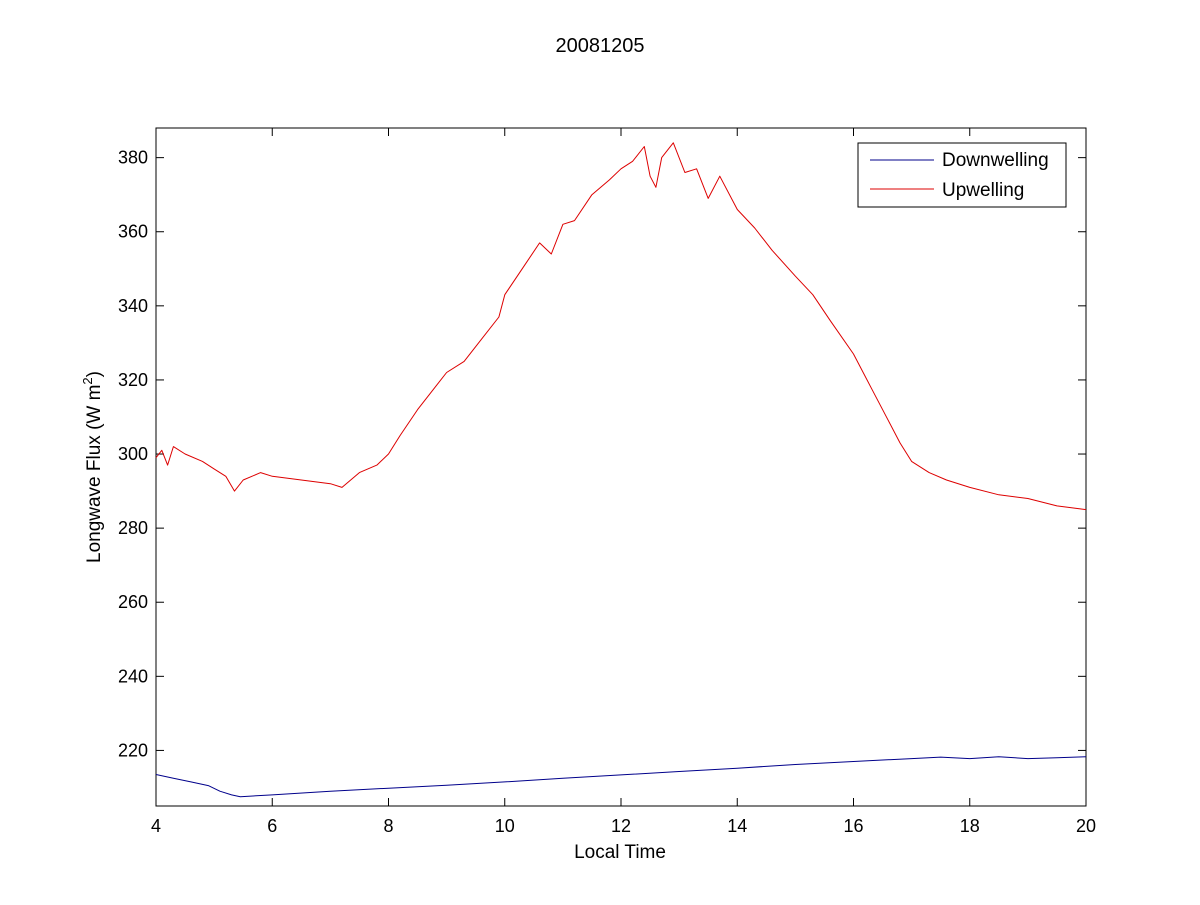 The image size is (1200, 905). Describe the element at coordinates (133, 528) in the screenshot. I see `y-tick-label: 280` at that location.